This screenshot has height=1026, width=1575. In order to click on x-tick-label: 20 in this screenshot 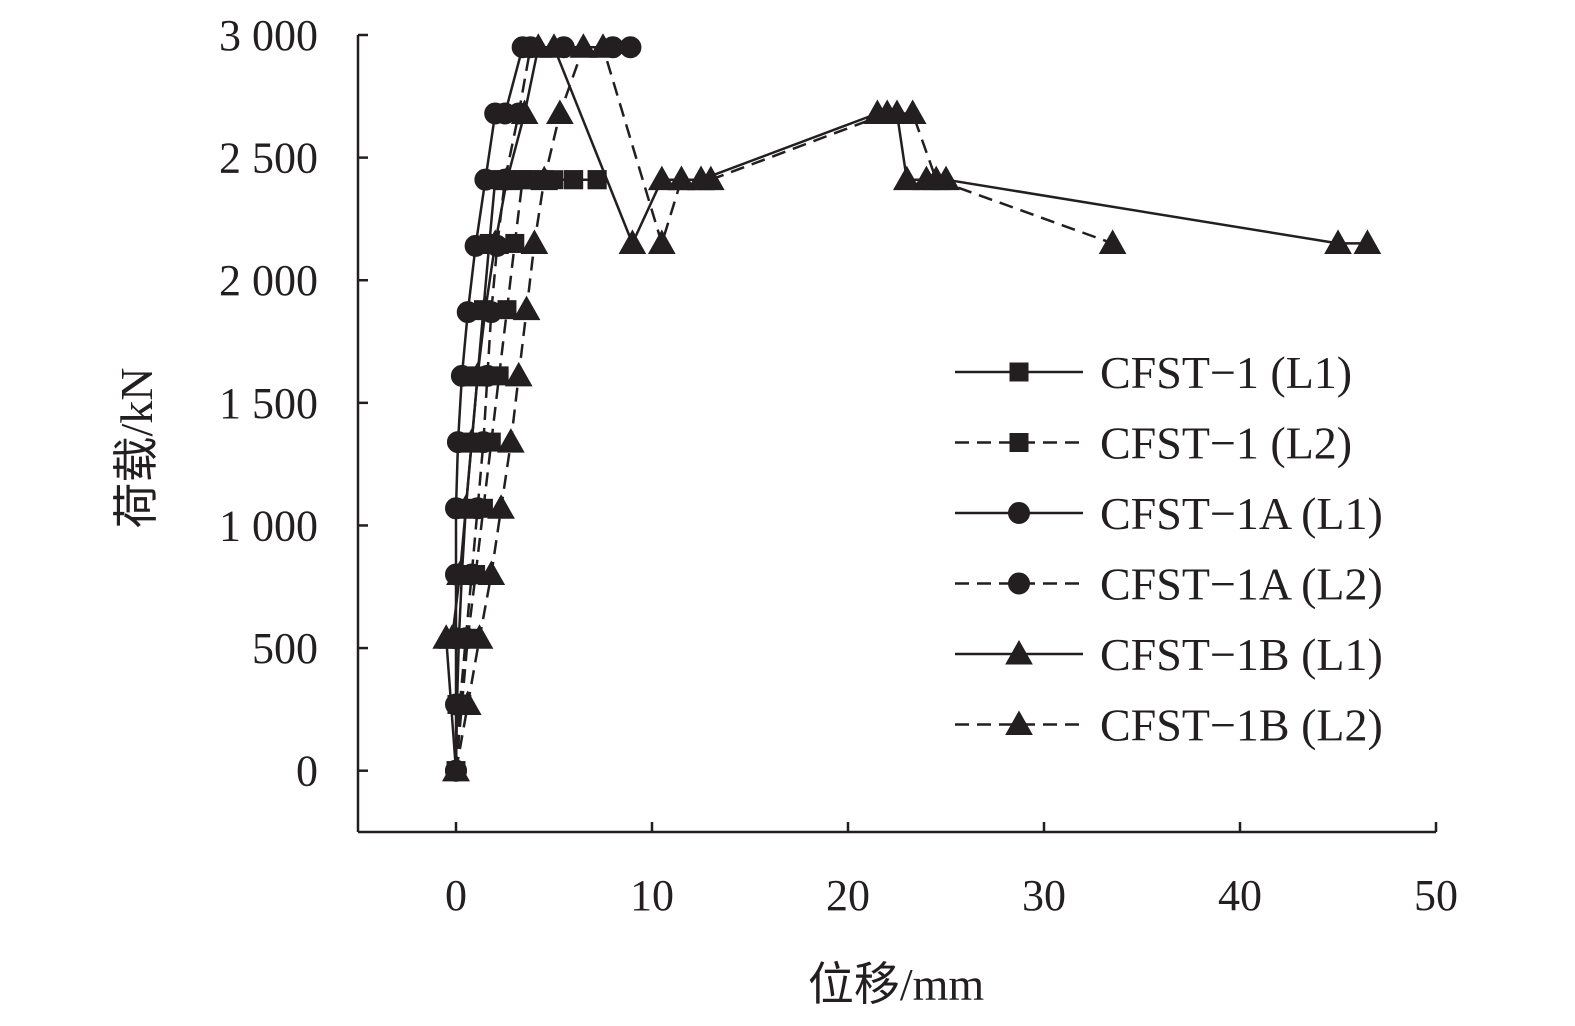, I will do `click(848, 895)`.